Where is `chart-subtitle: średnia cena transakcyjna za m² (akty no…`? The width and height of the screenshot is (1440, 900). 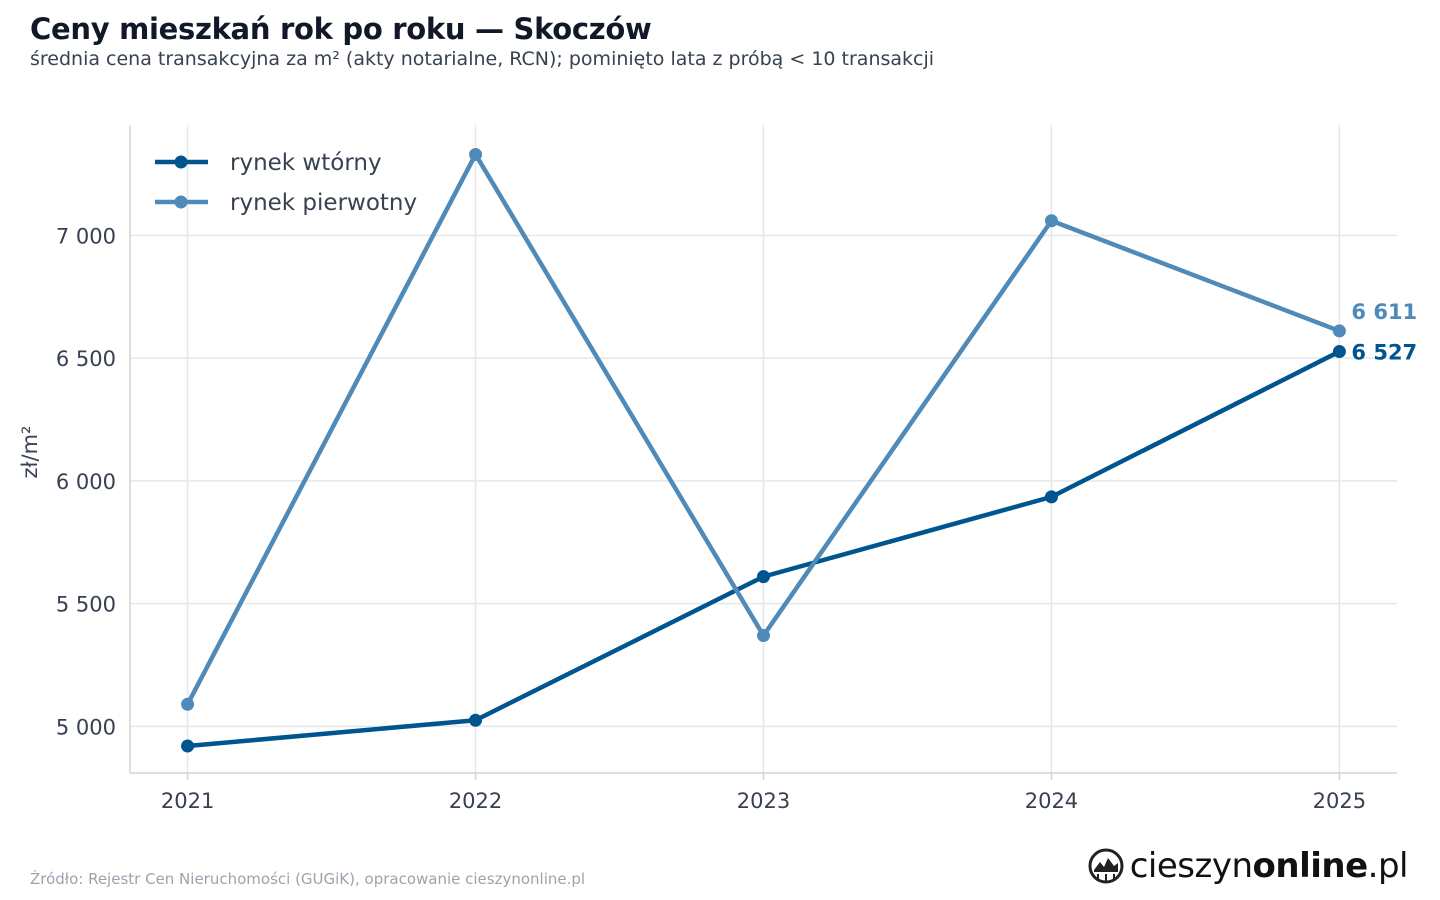
chart-subtitle: średnia cena transakcyjna za m² (akty no… is located at coordinates (482, 59).